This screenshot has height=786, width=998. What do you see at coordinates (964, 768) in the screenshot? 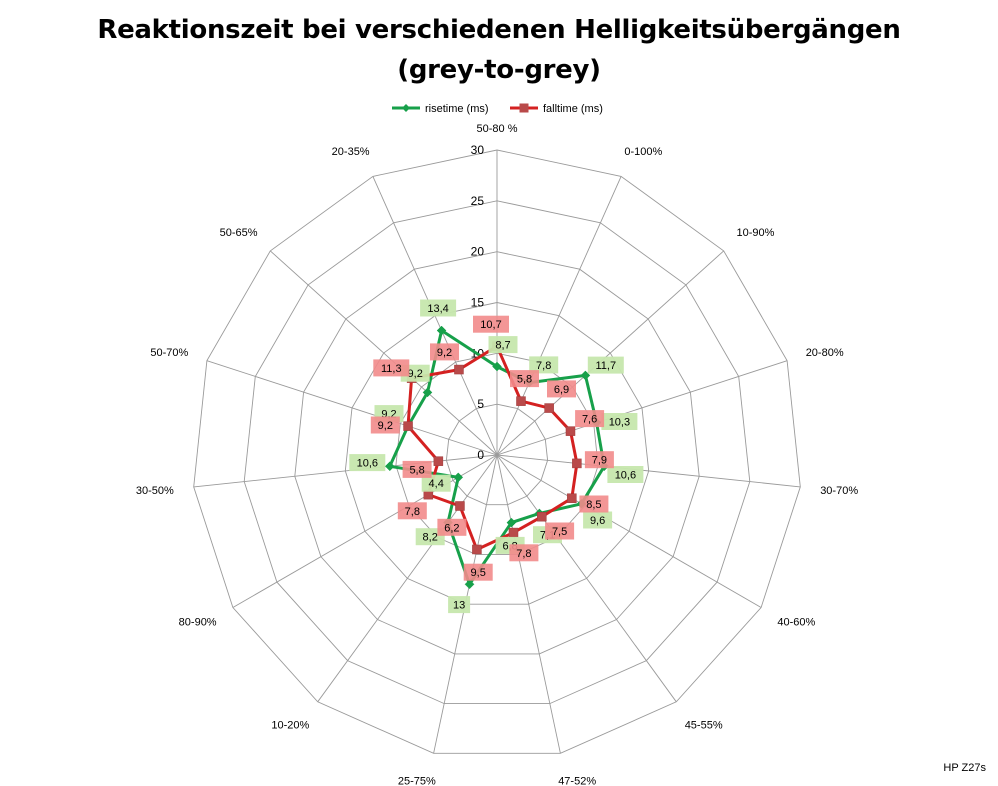
I see `footer-note: HP Z27s` at bounding box center [964, 768].